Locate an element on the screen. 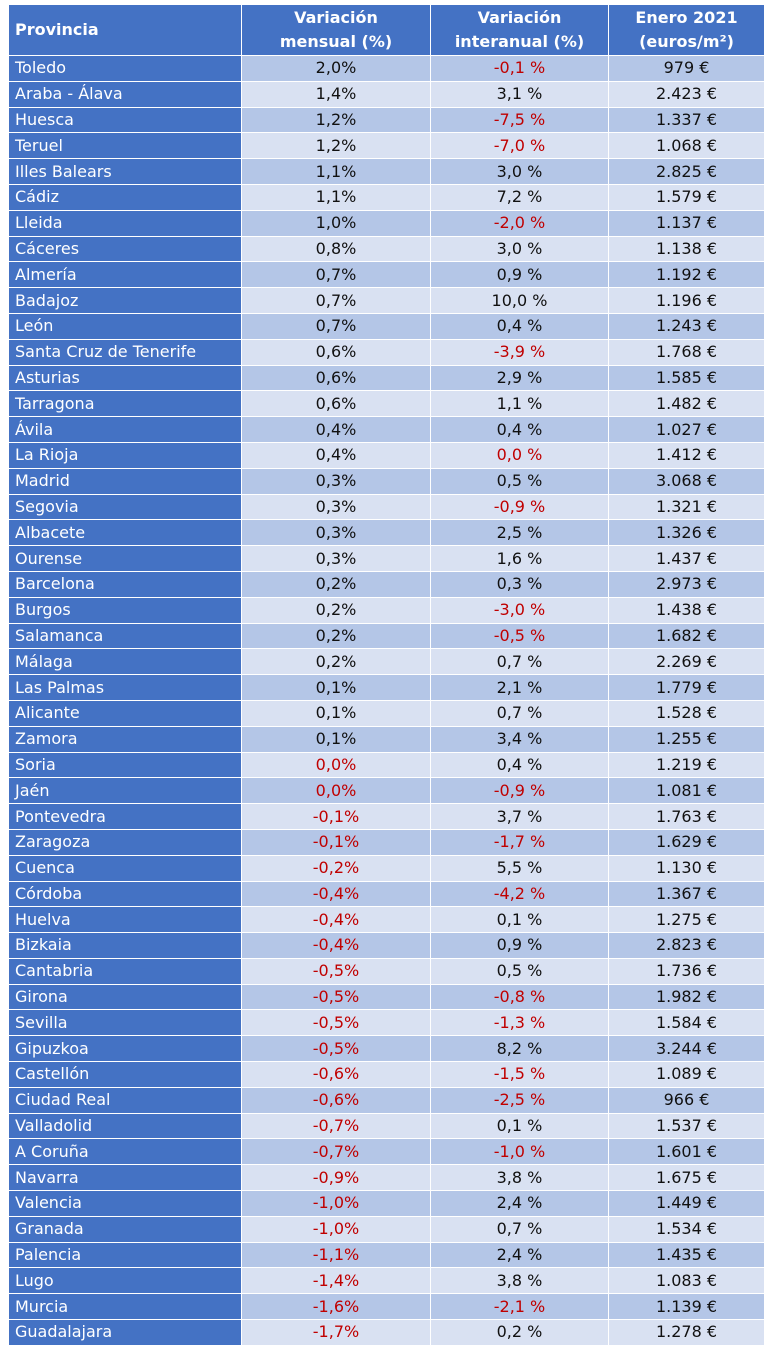  cell-variacion-mensual: -0,6% is located at coordinates (336, 1100).